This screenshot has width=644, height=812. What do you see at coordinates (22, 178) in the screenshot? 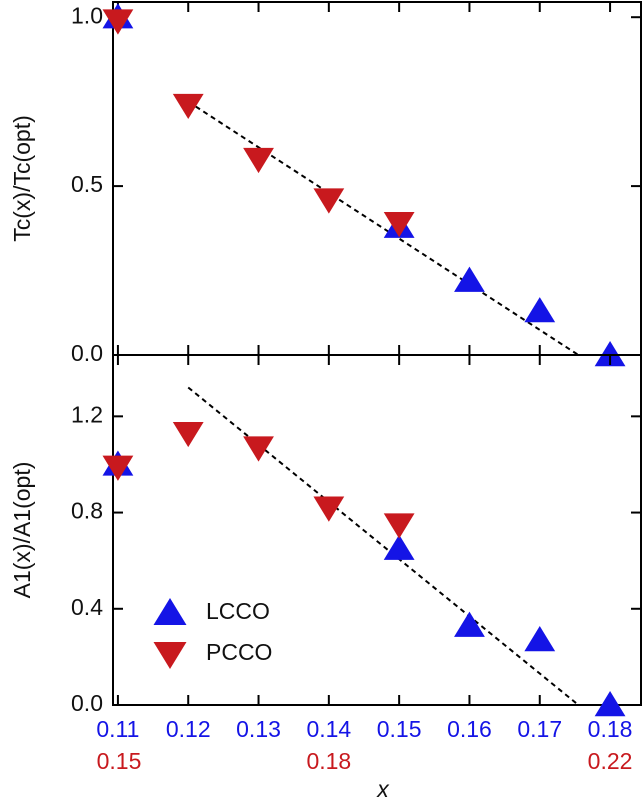
I see `y-axis-label: Tc(x)/Tc(opt)` at bounding box center [22, 178].